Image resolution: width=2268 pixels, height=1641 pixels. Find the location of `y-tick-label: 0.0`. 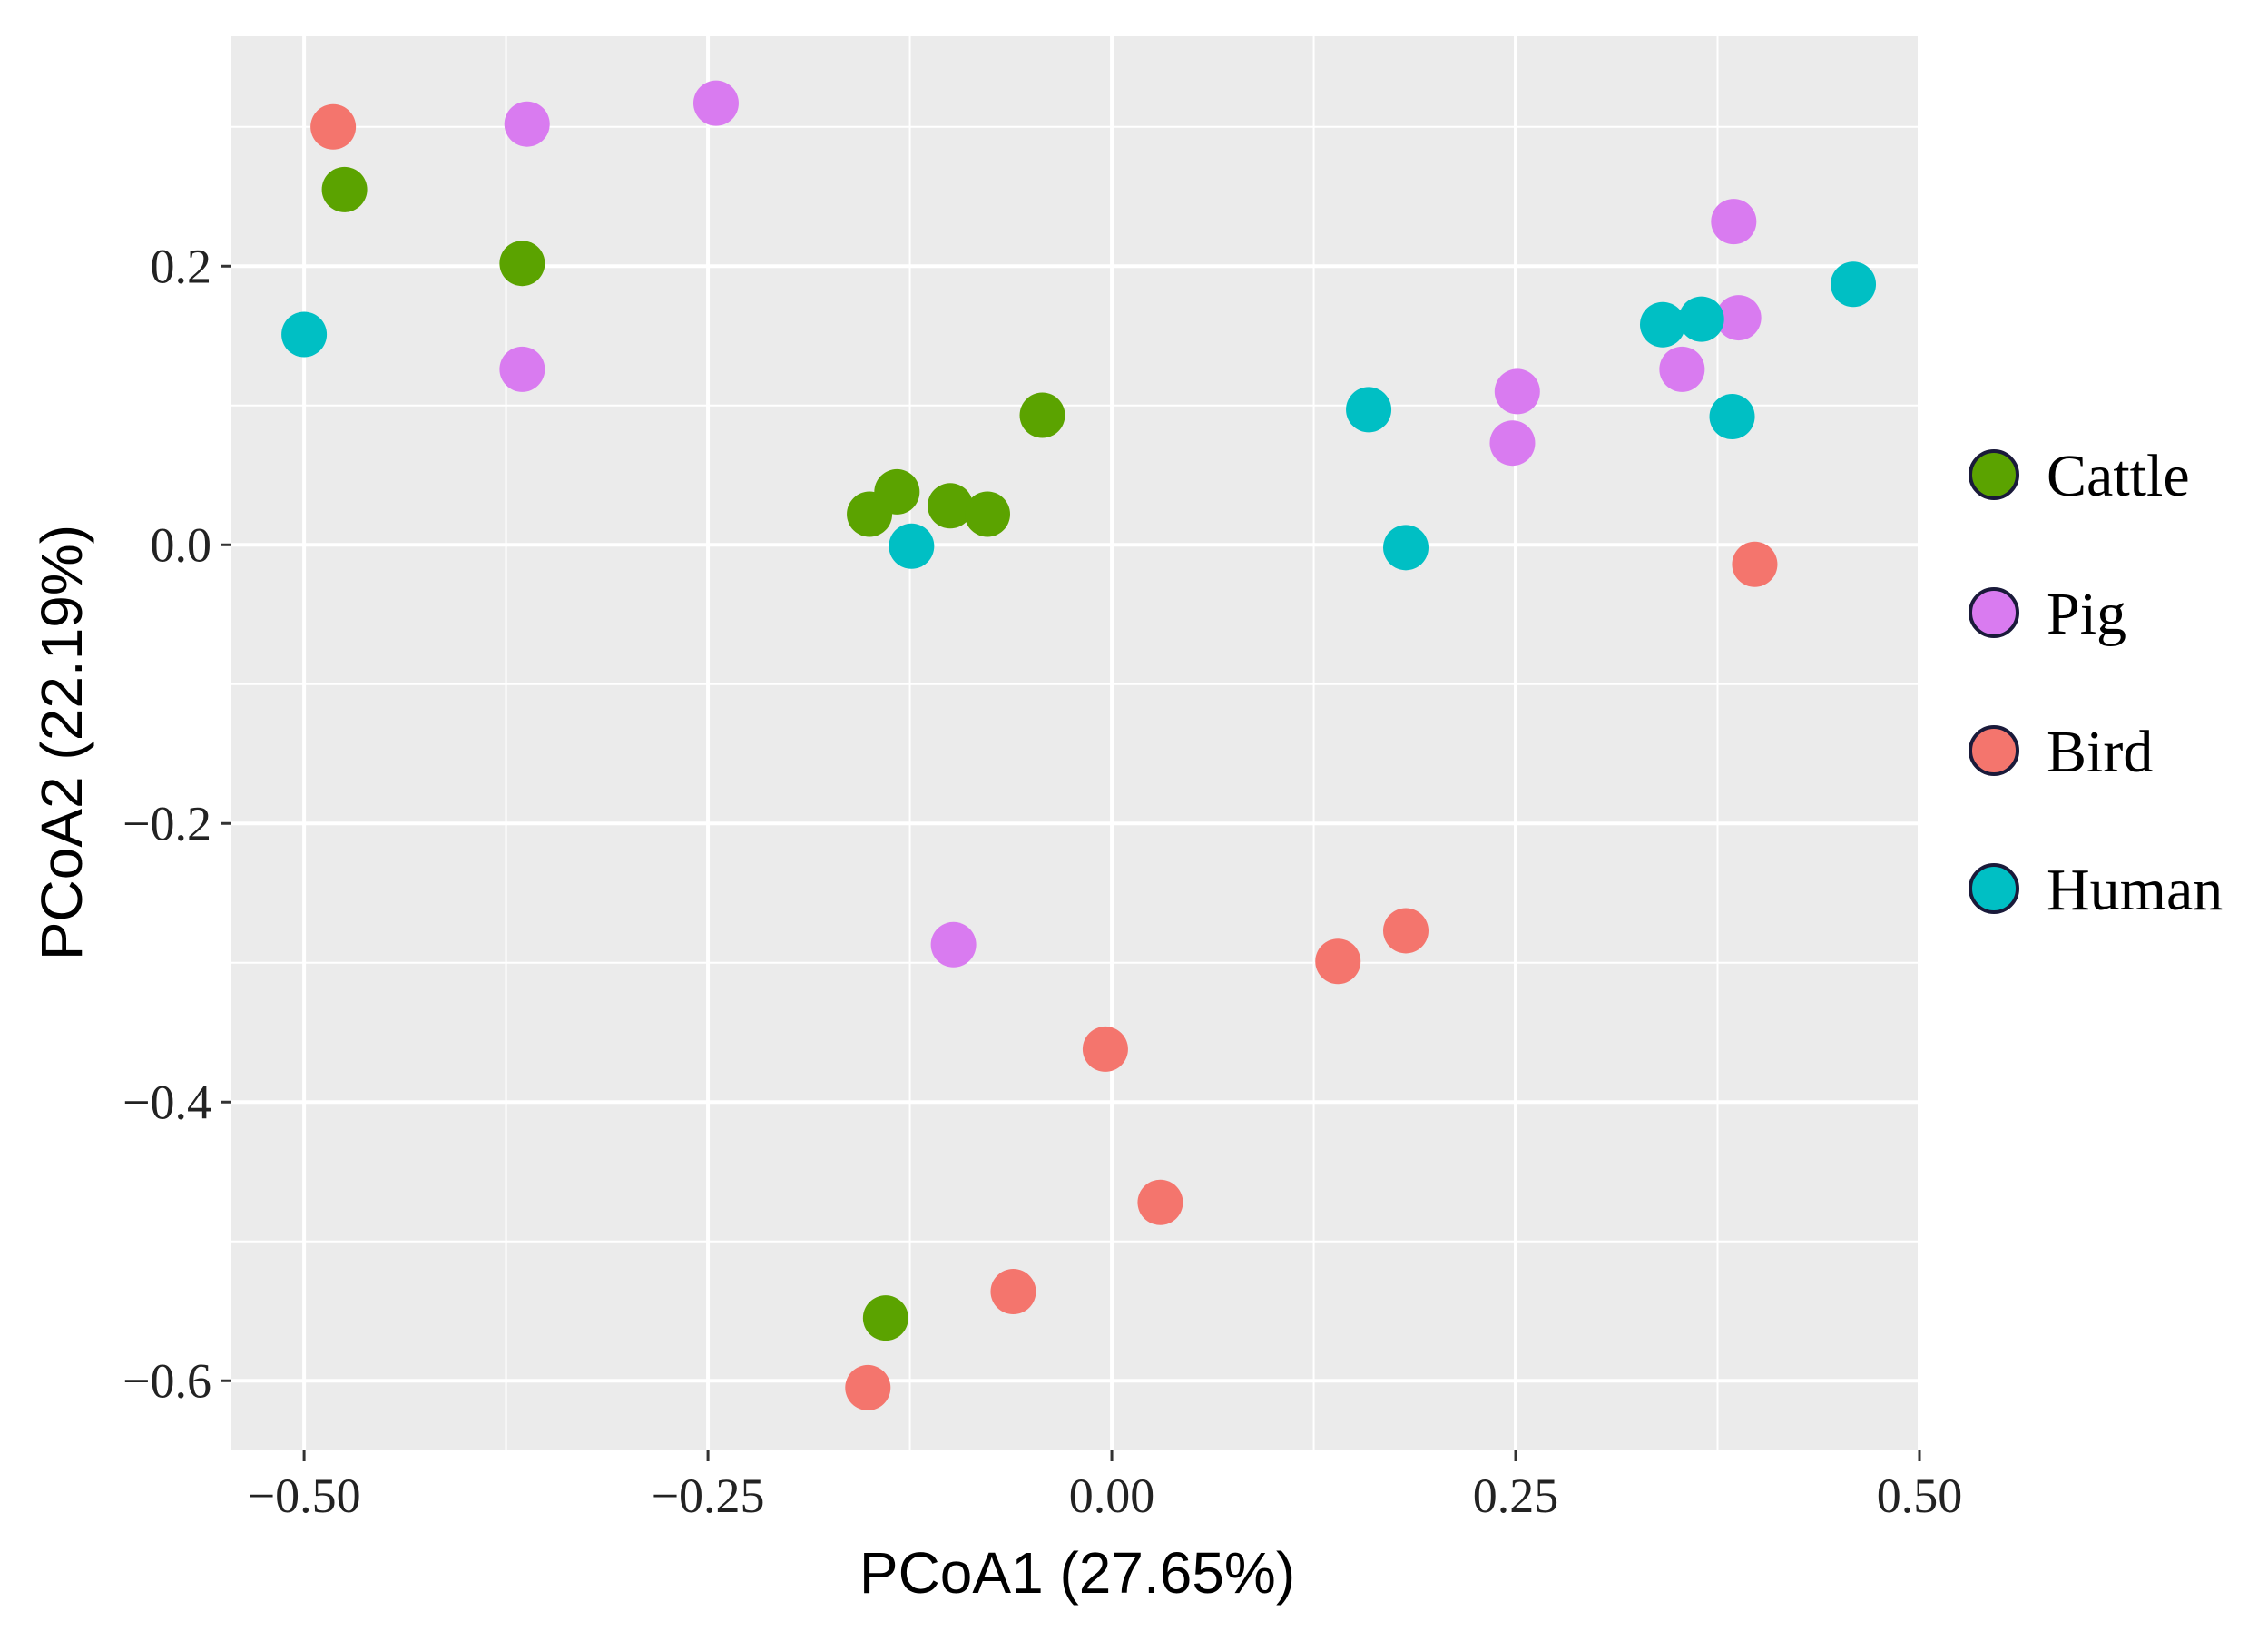

y-tick-label: 0.0 is located at coordinates (181, 544).